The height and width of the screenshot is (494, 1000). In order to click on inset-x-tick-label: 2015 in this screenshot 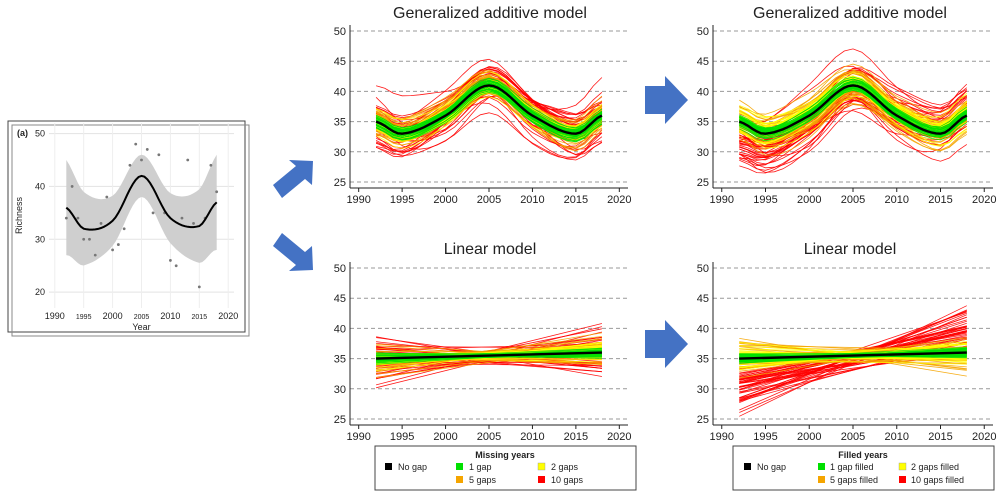, I will do `click(200, 317)`.